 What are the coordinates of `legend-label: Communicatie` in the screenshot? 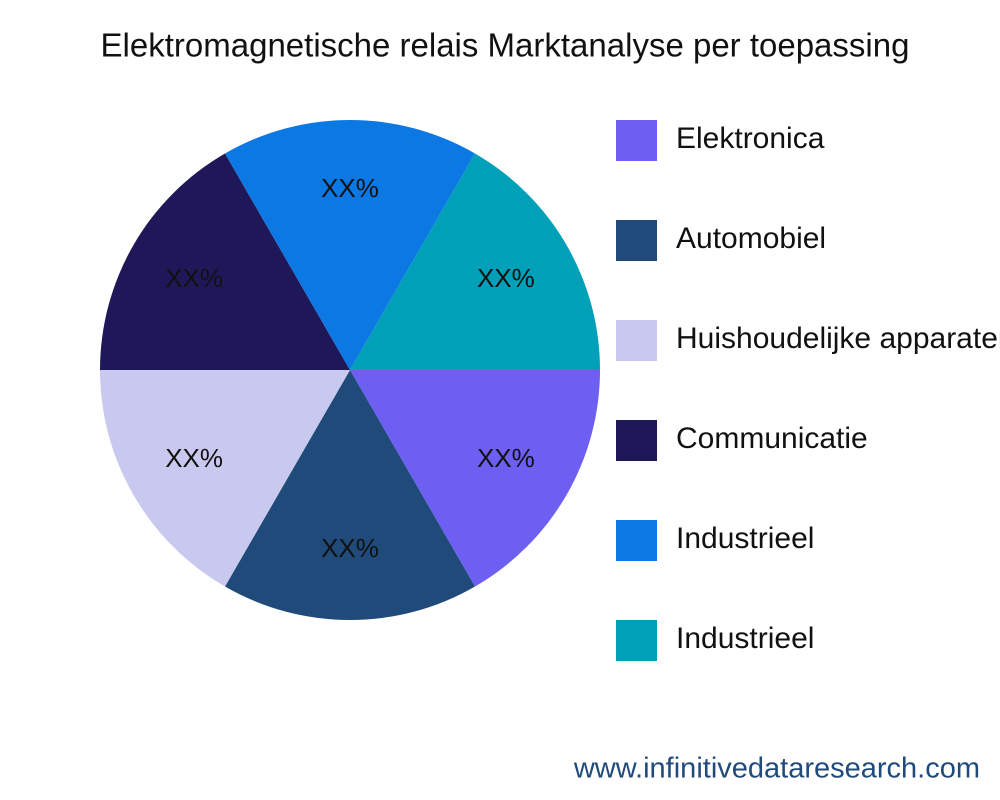 It's located at (772, 438).